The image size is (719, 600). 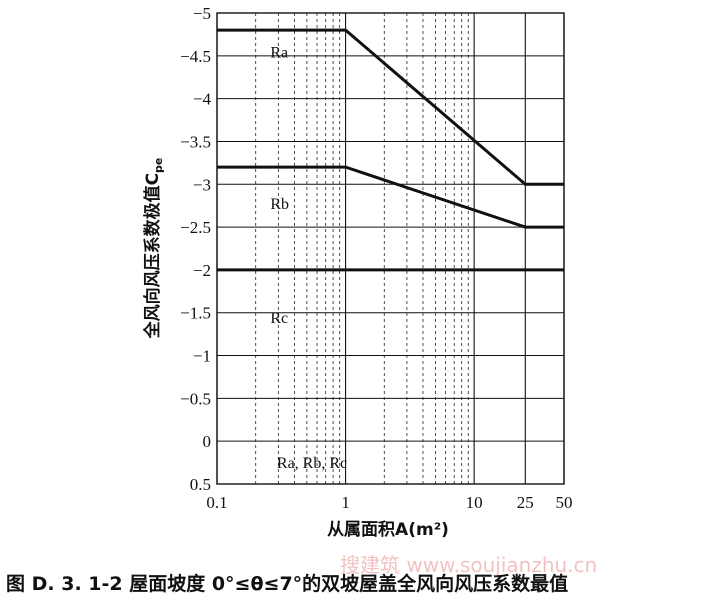 What do you see at coordinates (345, 502) in the screenshot?
I see `x-tick-label: 1` at bounding box center [345, 502].